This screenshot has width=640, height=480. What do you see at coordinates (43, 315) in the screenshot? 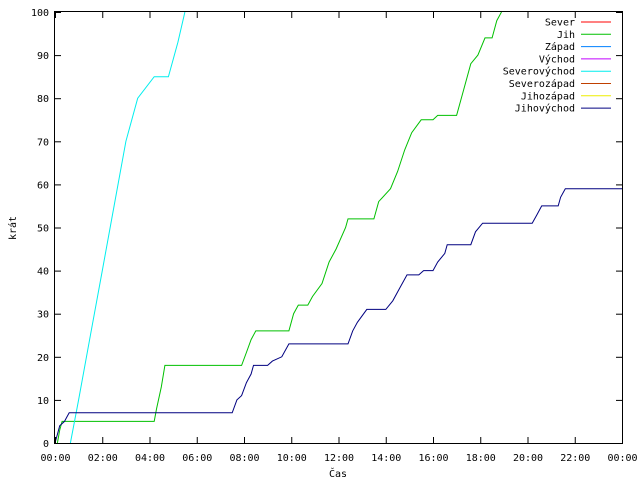
I see `y-tick-label: 30` at bounding box center [43, 315].